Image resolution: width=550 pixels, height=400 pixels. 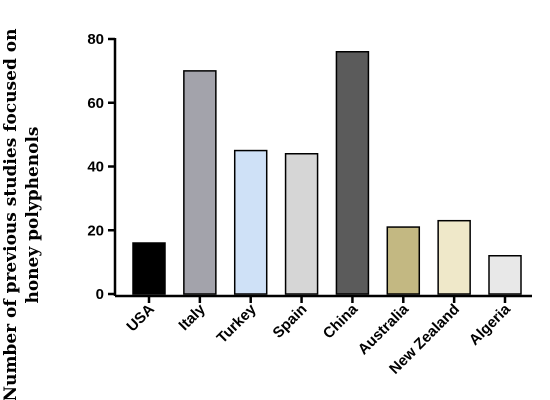 What do you see at coordinates (490, 324) in the screenshot?
I see `x-tick-label-algeria: Algeria` at bounding box center [490, 324].